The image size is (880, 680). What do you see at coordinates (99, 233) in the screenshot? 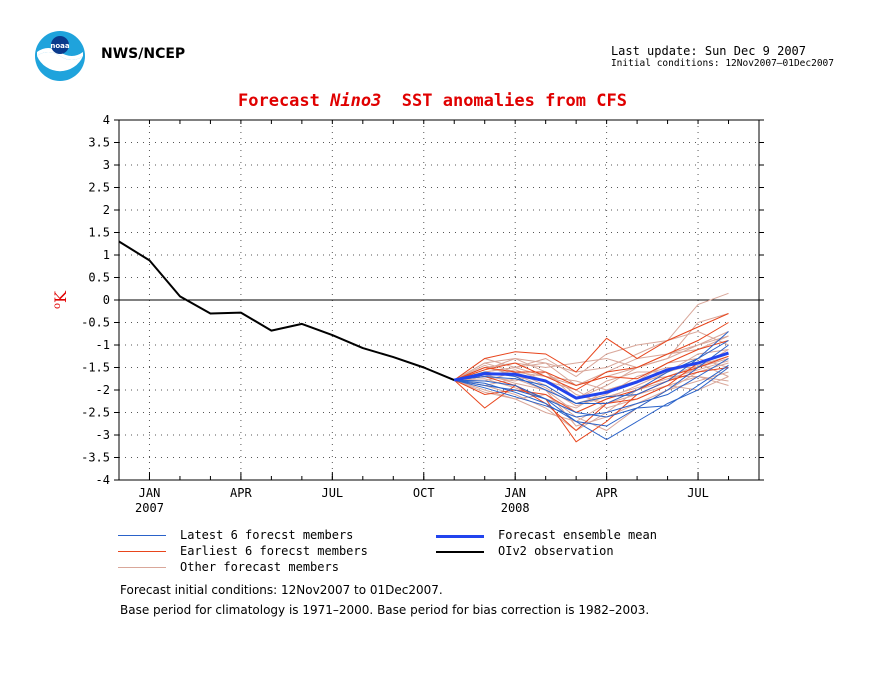
I see `y-tick-label: 1.5` at bounding box center [99, 233].